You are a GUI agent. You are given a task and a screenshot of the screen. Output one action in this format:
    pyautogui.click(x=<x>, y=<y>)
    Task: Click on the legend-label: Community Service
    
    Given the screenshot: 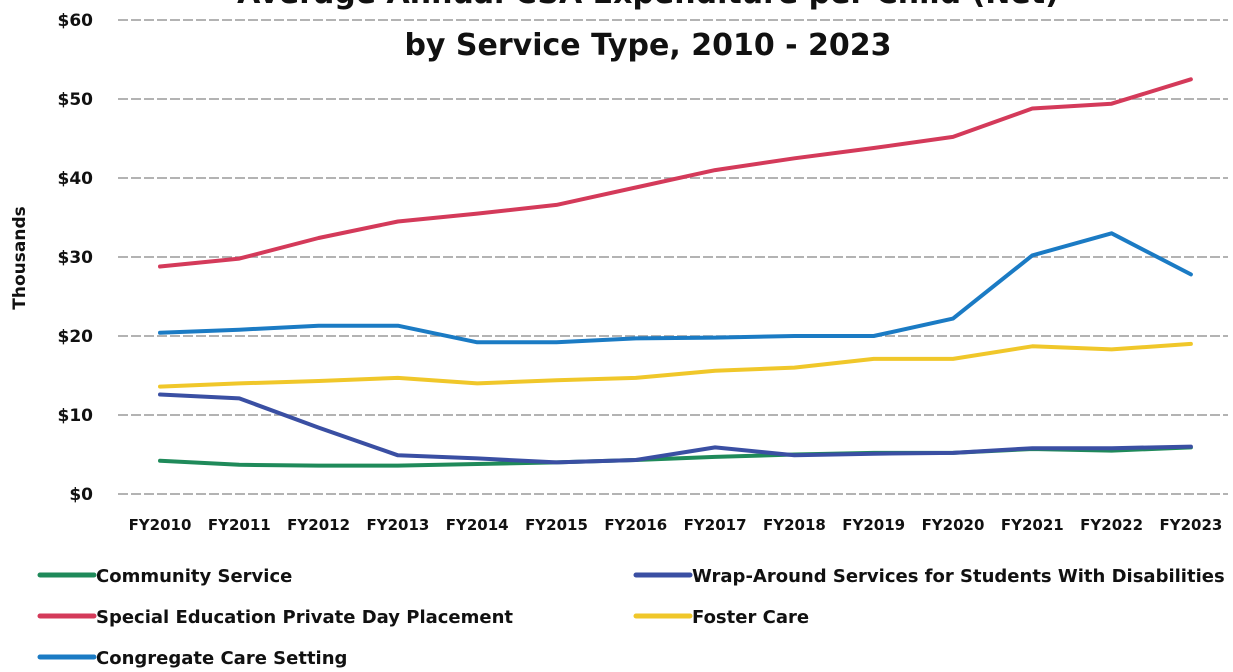 What is the action you would take?
    pyautogui.click(x=194, y=576)
    